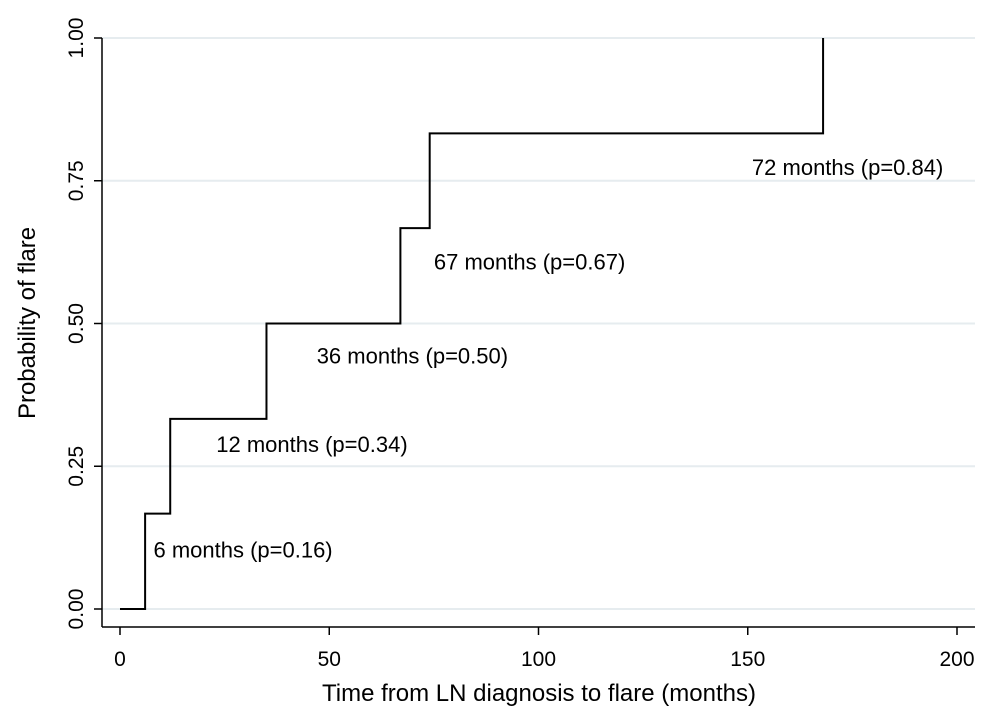  What do you see at coordinates (242, 550) in the screenshot?
I see `annotation-label: 6 months (p=0.16)` at bounding box center [242, 550].